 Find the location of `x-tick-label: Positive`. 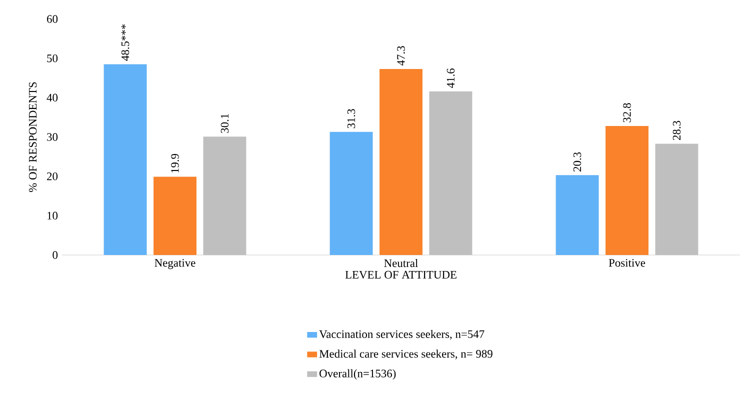

x-tick-label: Positive is located at coordinates (627, 263).